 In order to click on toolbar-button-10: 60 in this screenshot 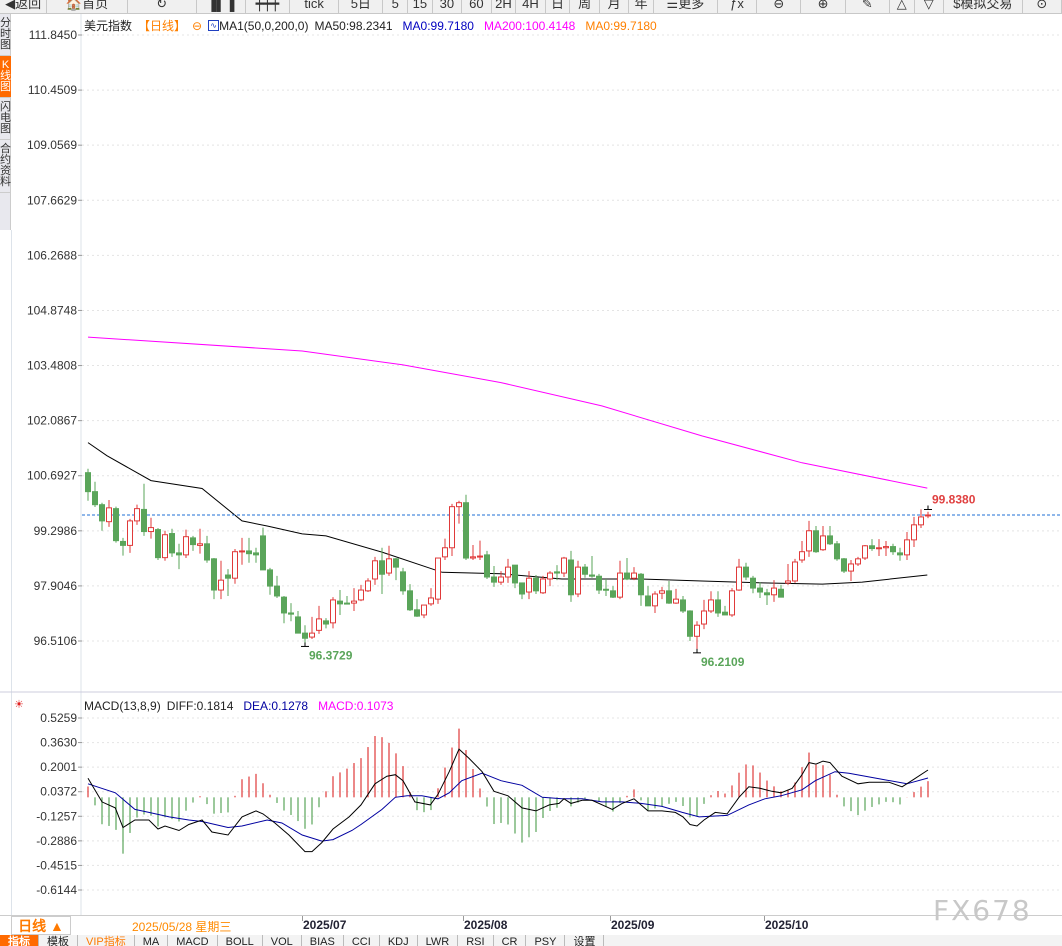, I will do `click(477, 6)`.